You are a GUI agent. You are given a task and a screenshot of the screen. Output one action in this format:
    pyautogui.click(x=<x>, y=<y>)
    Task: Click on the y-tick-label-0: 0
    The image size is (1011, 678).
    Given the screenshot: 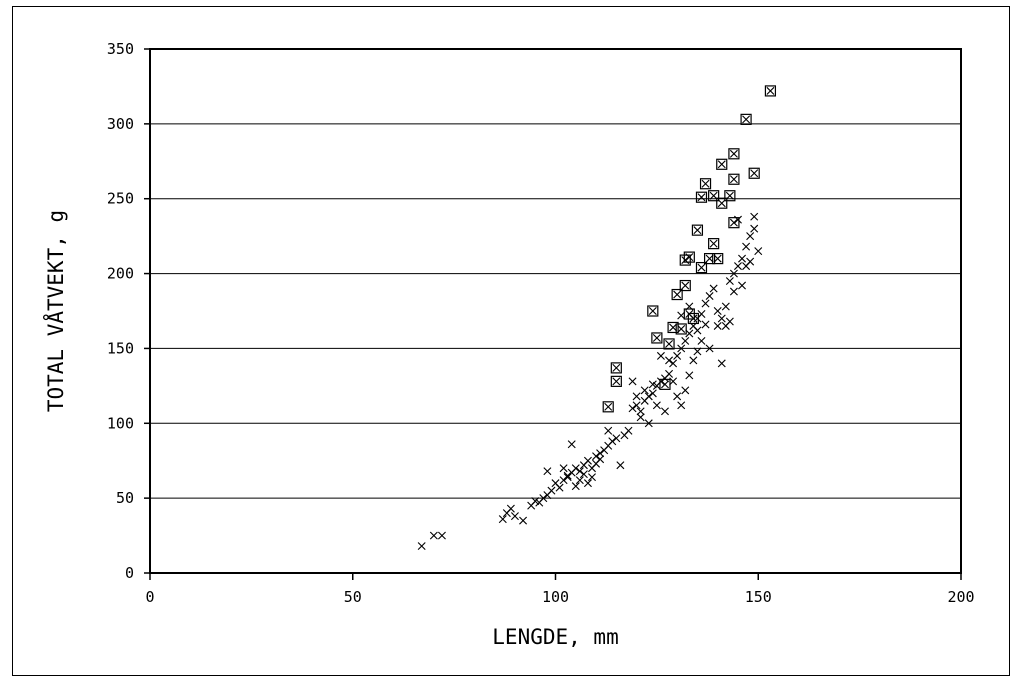 What is the action you would take?
    pyautogui.click(x=129, y=573)
    